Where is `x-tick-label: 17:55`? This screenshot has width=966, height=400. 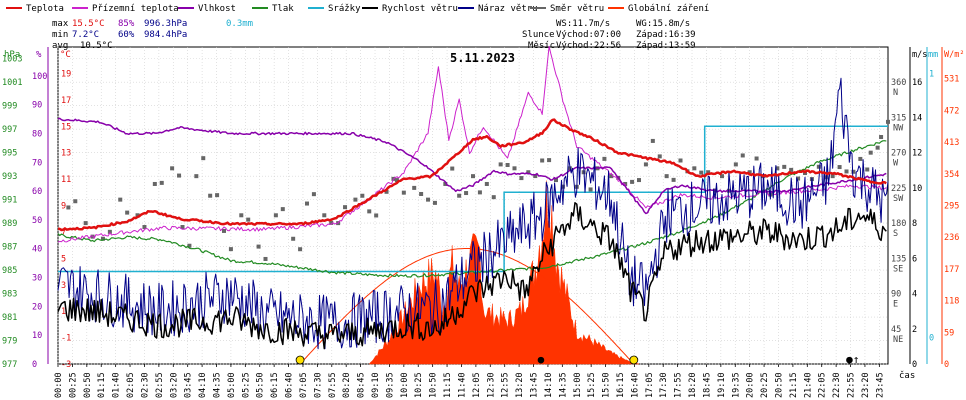
x-tick-label: 17:55 is located at coordinates (679, 385).